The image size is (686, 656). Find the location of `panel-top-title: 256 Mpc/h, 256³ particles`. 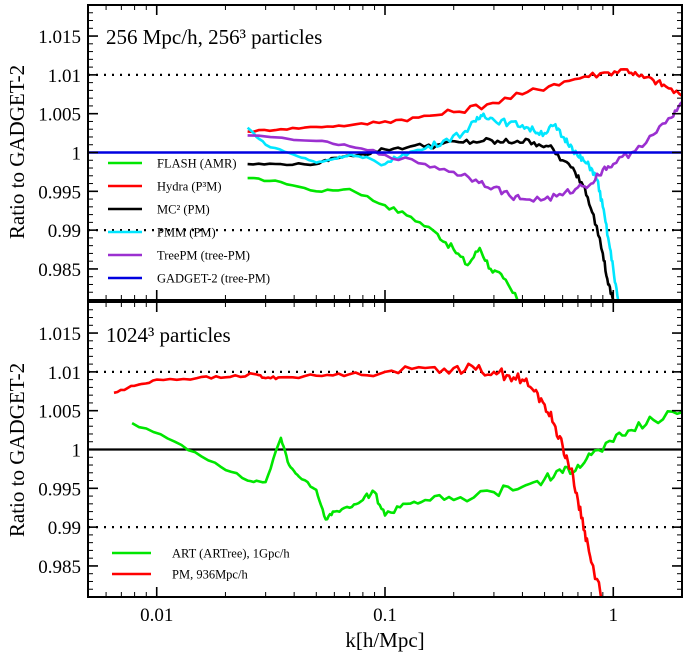

panel-top-title: 256 Mpc/h, 256³ particles is located at coordinates (214, 37).